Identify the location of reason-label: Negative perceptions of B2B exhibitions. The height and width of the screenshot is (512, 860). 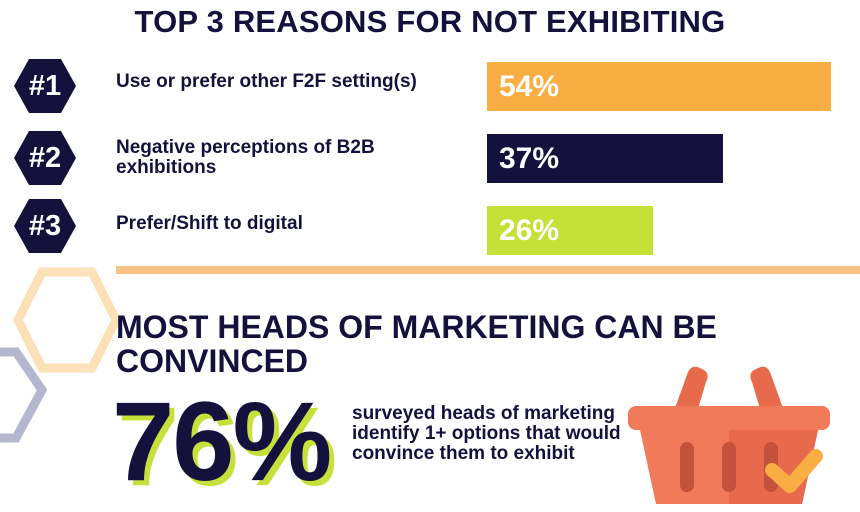
(245, 157).